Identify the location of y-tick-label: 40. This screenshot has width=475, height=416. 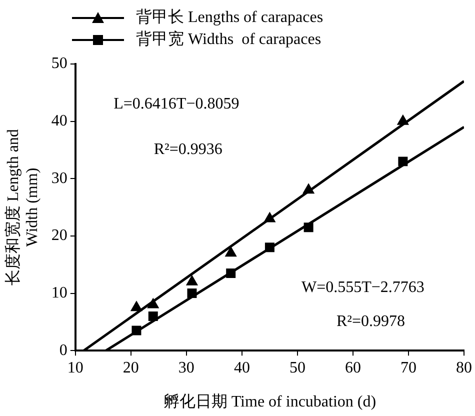
(59, 121).